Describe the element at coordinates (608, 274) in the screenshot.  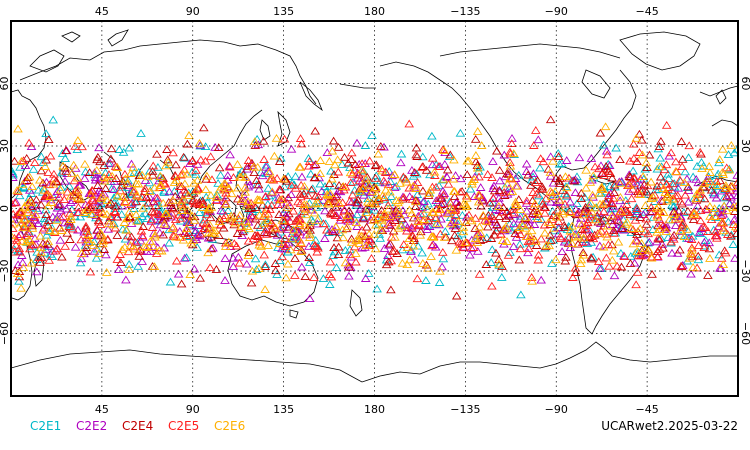
I see `coastline-south-america` at that location.